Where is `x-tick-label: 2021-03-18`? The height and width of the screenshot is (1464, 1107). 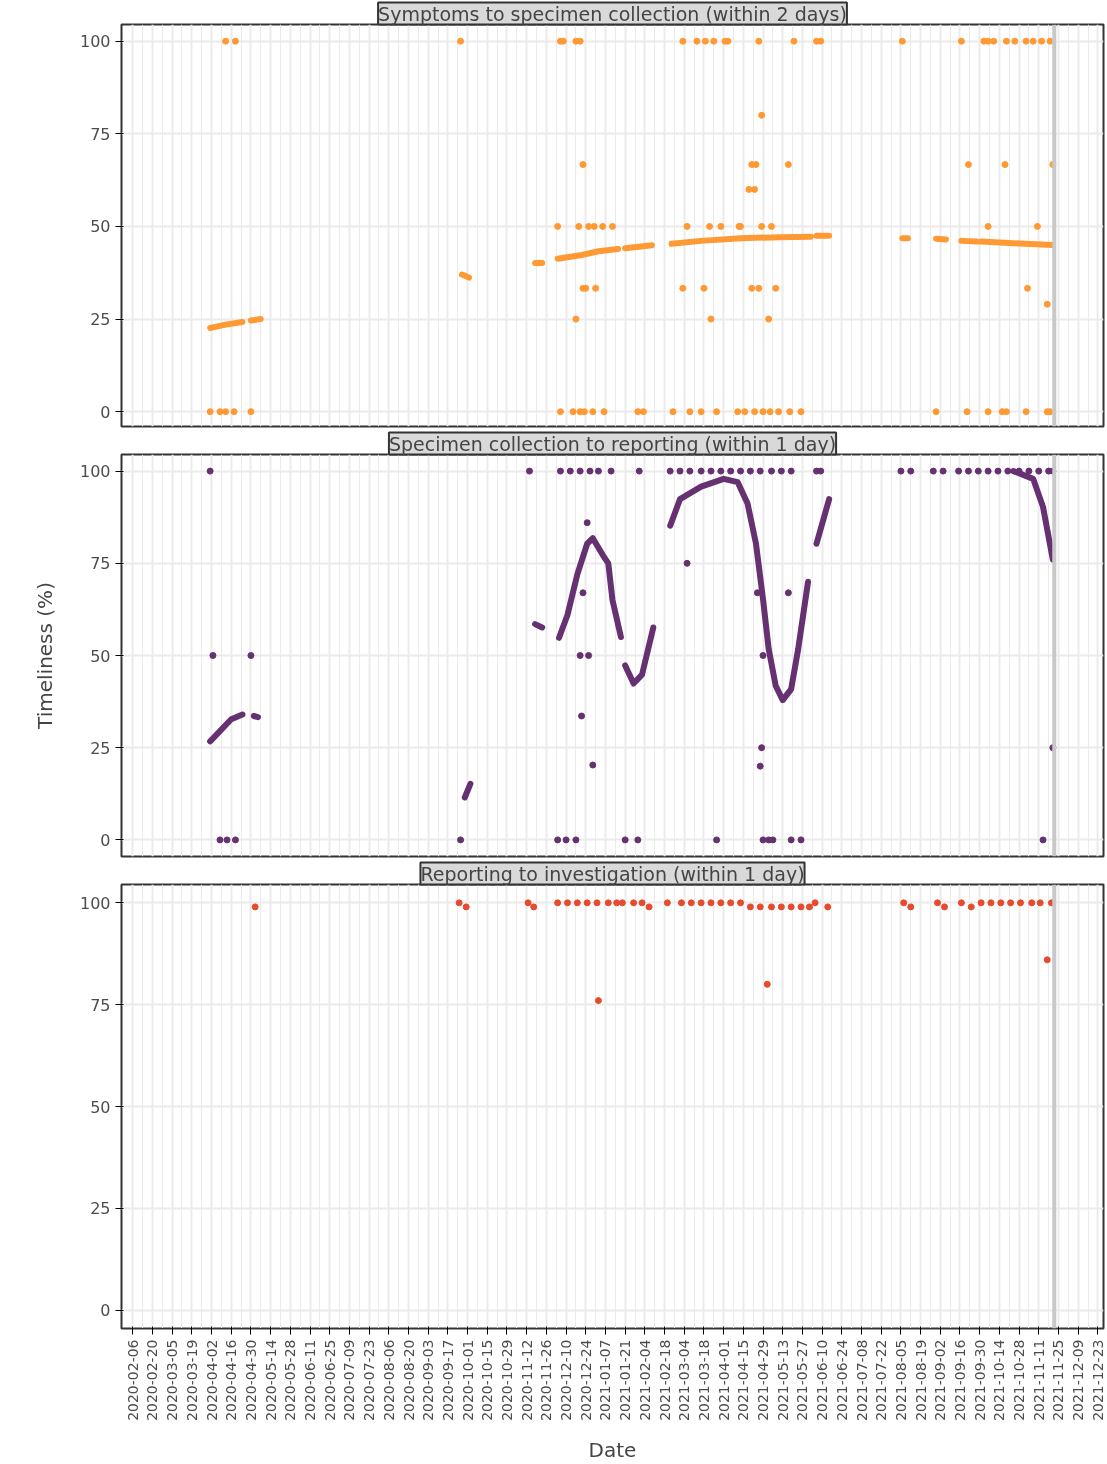
x-tick-label: 2021-03-18 is located at coordinates (703, 1380).